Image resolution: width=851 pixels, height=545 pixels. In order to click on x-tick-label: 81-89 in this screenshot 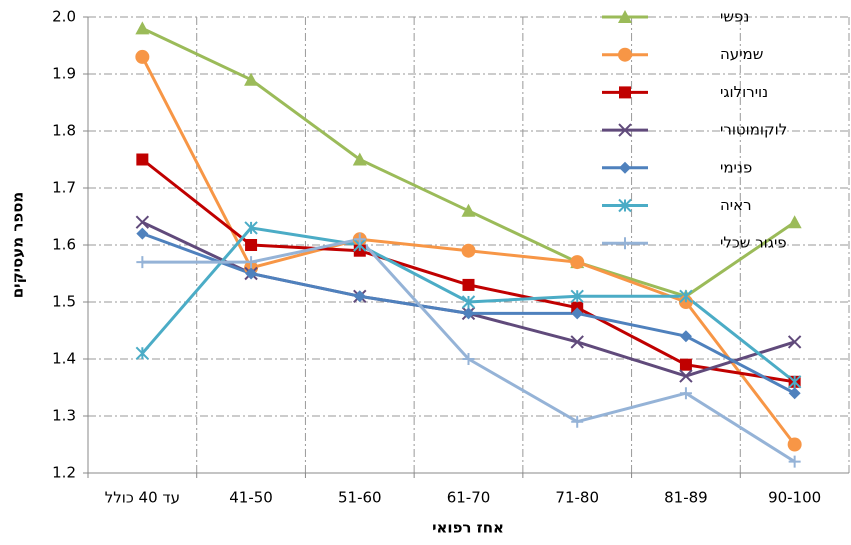, I will do `click(686, 498)`.